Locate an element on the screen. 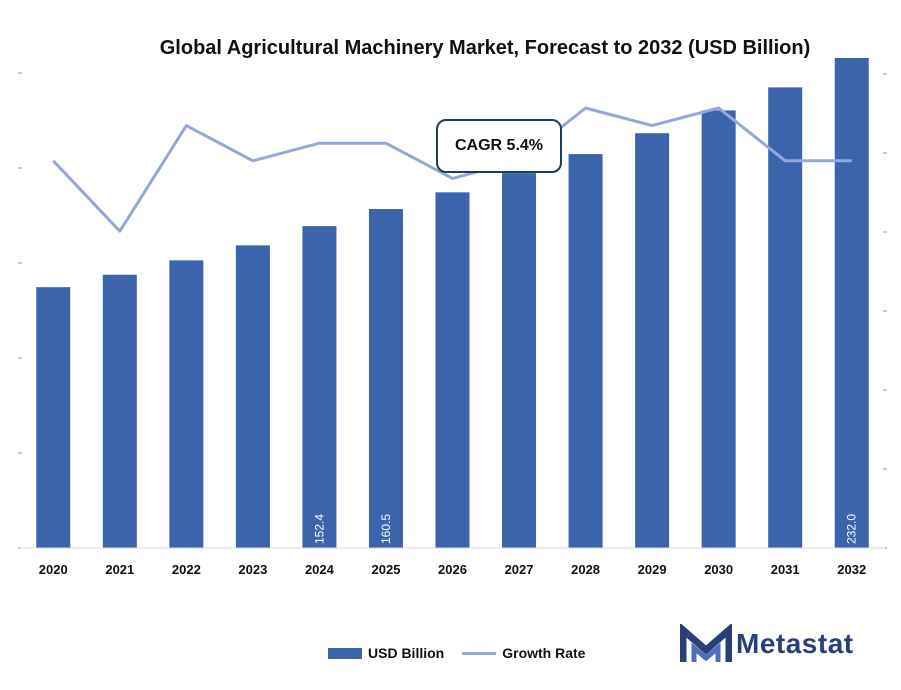 Image resolution: width=901 pixels, height=690 pixels. legend-swatch-bar is located at coordinates (345, 653).